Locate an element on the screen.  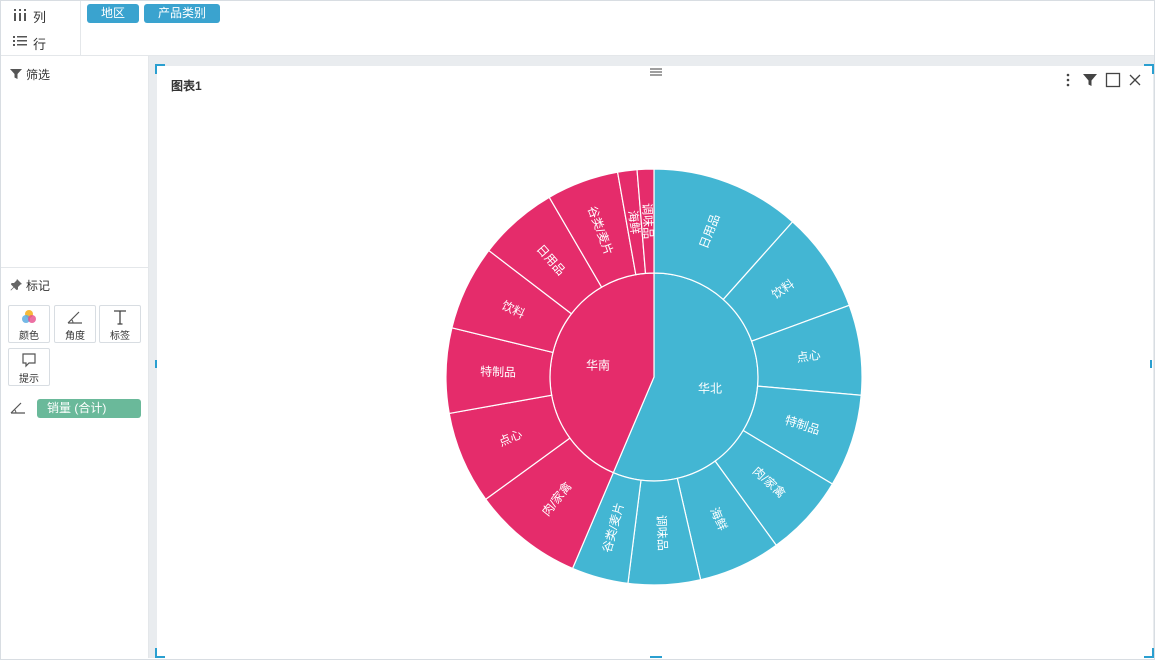
resize-handle-bottom-left is located at coordinates (160, 653).